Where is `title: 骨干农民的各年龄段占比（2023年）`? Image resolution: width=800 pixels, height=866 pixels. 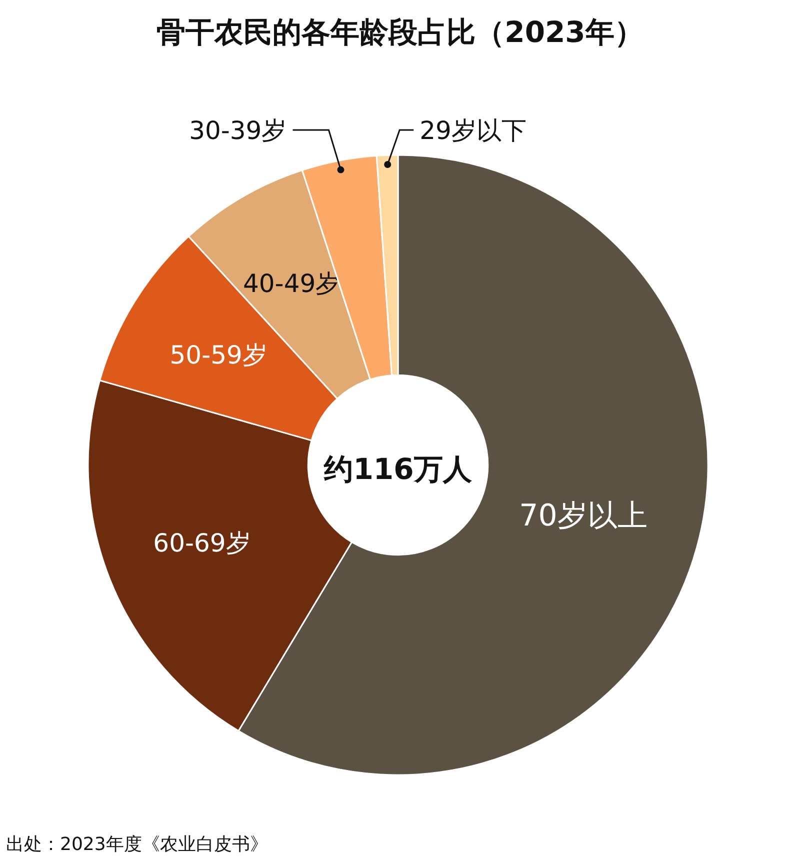 title: 骨干农民的各年龄段占比（2023年） is located at coordinates (400, 32).